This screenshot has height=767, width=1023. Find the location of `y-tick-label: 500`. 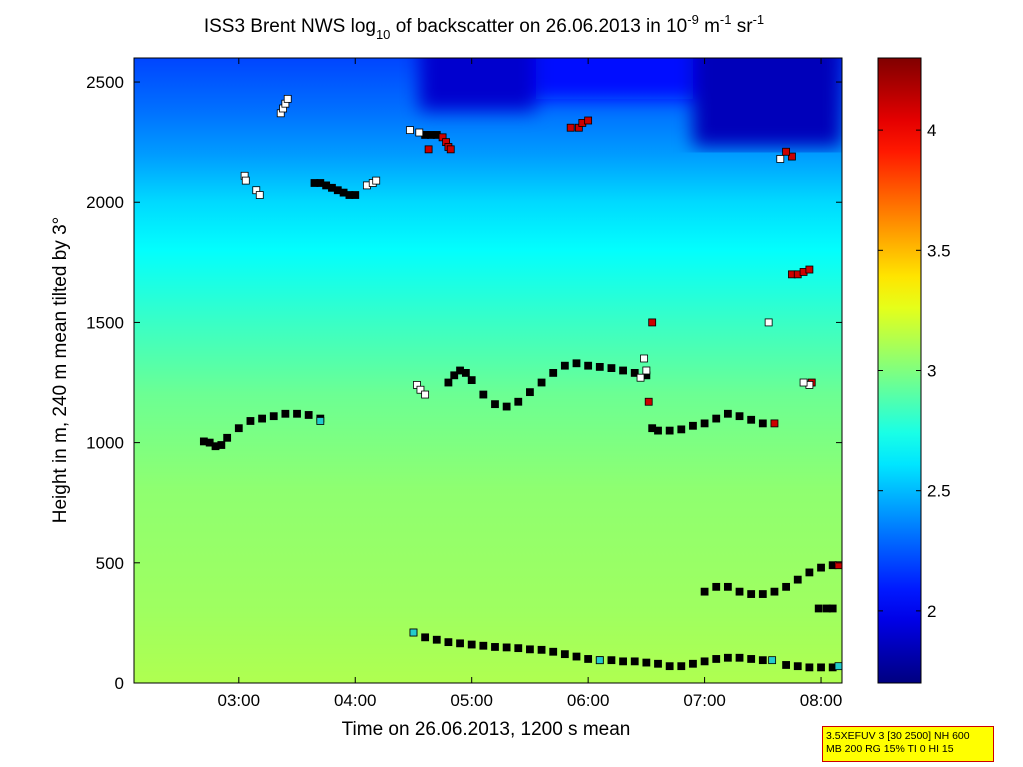

y-tick-label: 500 is located at coordinates (110, 563).